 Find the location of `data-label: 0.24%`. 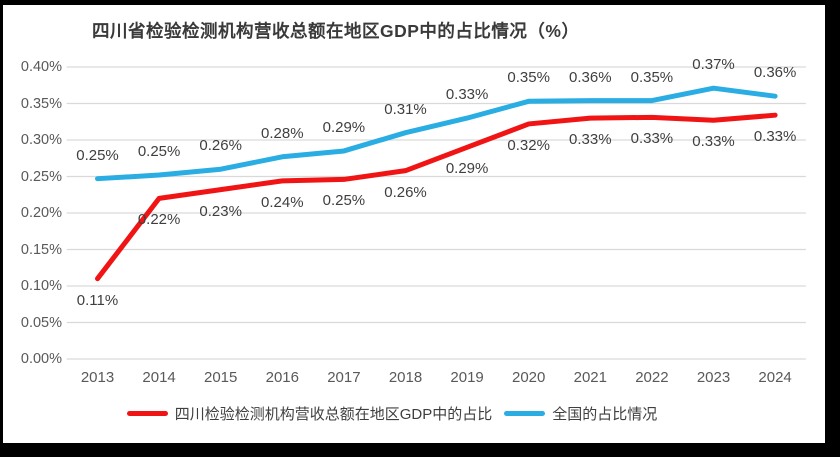

data-label: 0.24% is located at coordinates (282, 202).